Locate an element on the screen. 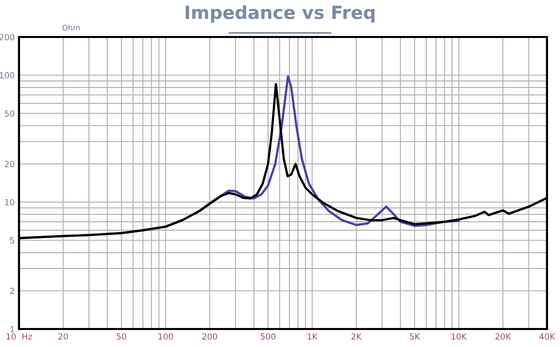 Image resolution: width=560 pixels, height=347 pixels. y-tick-label: 5 is located at coordinates (12, 240).